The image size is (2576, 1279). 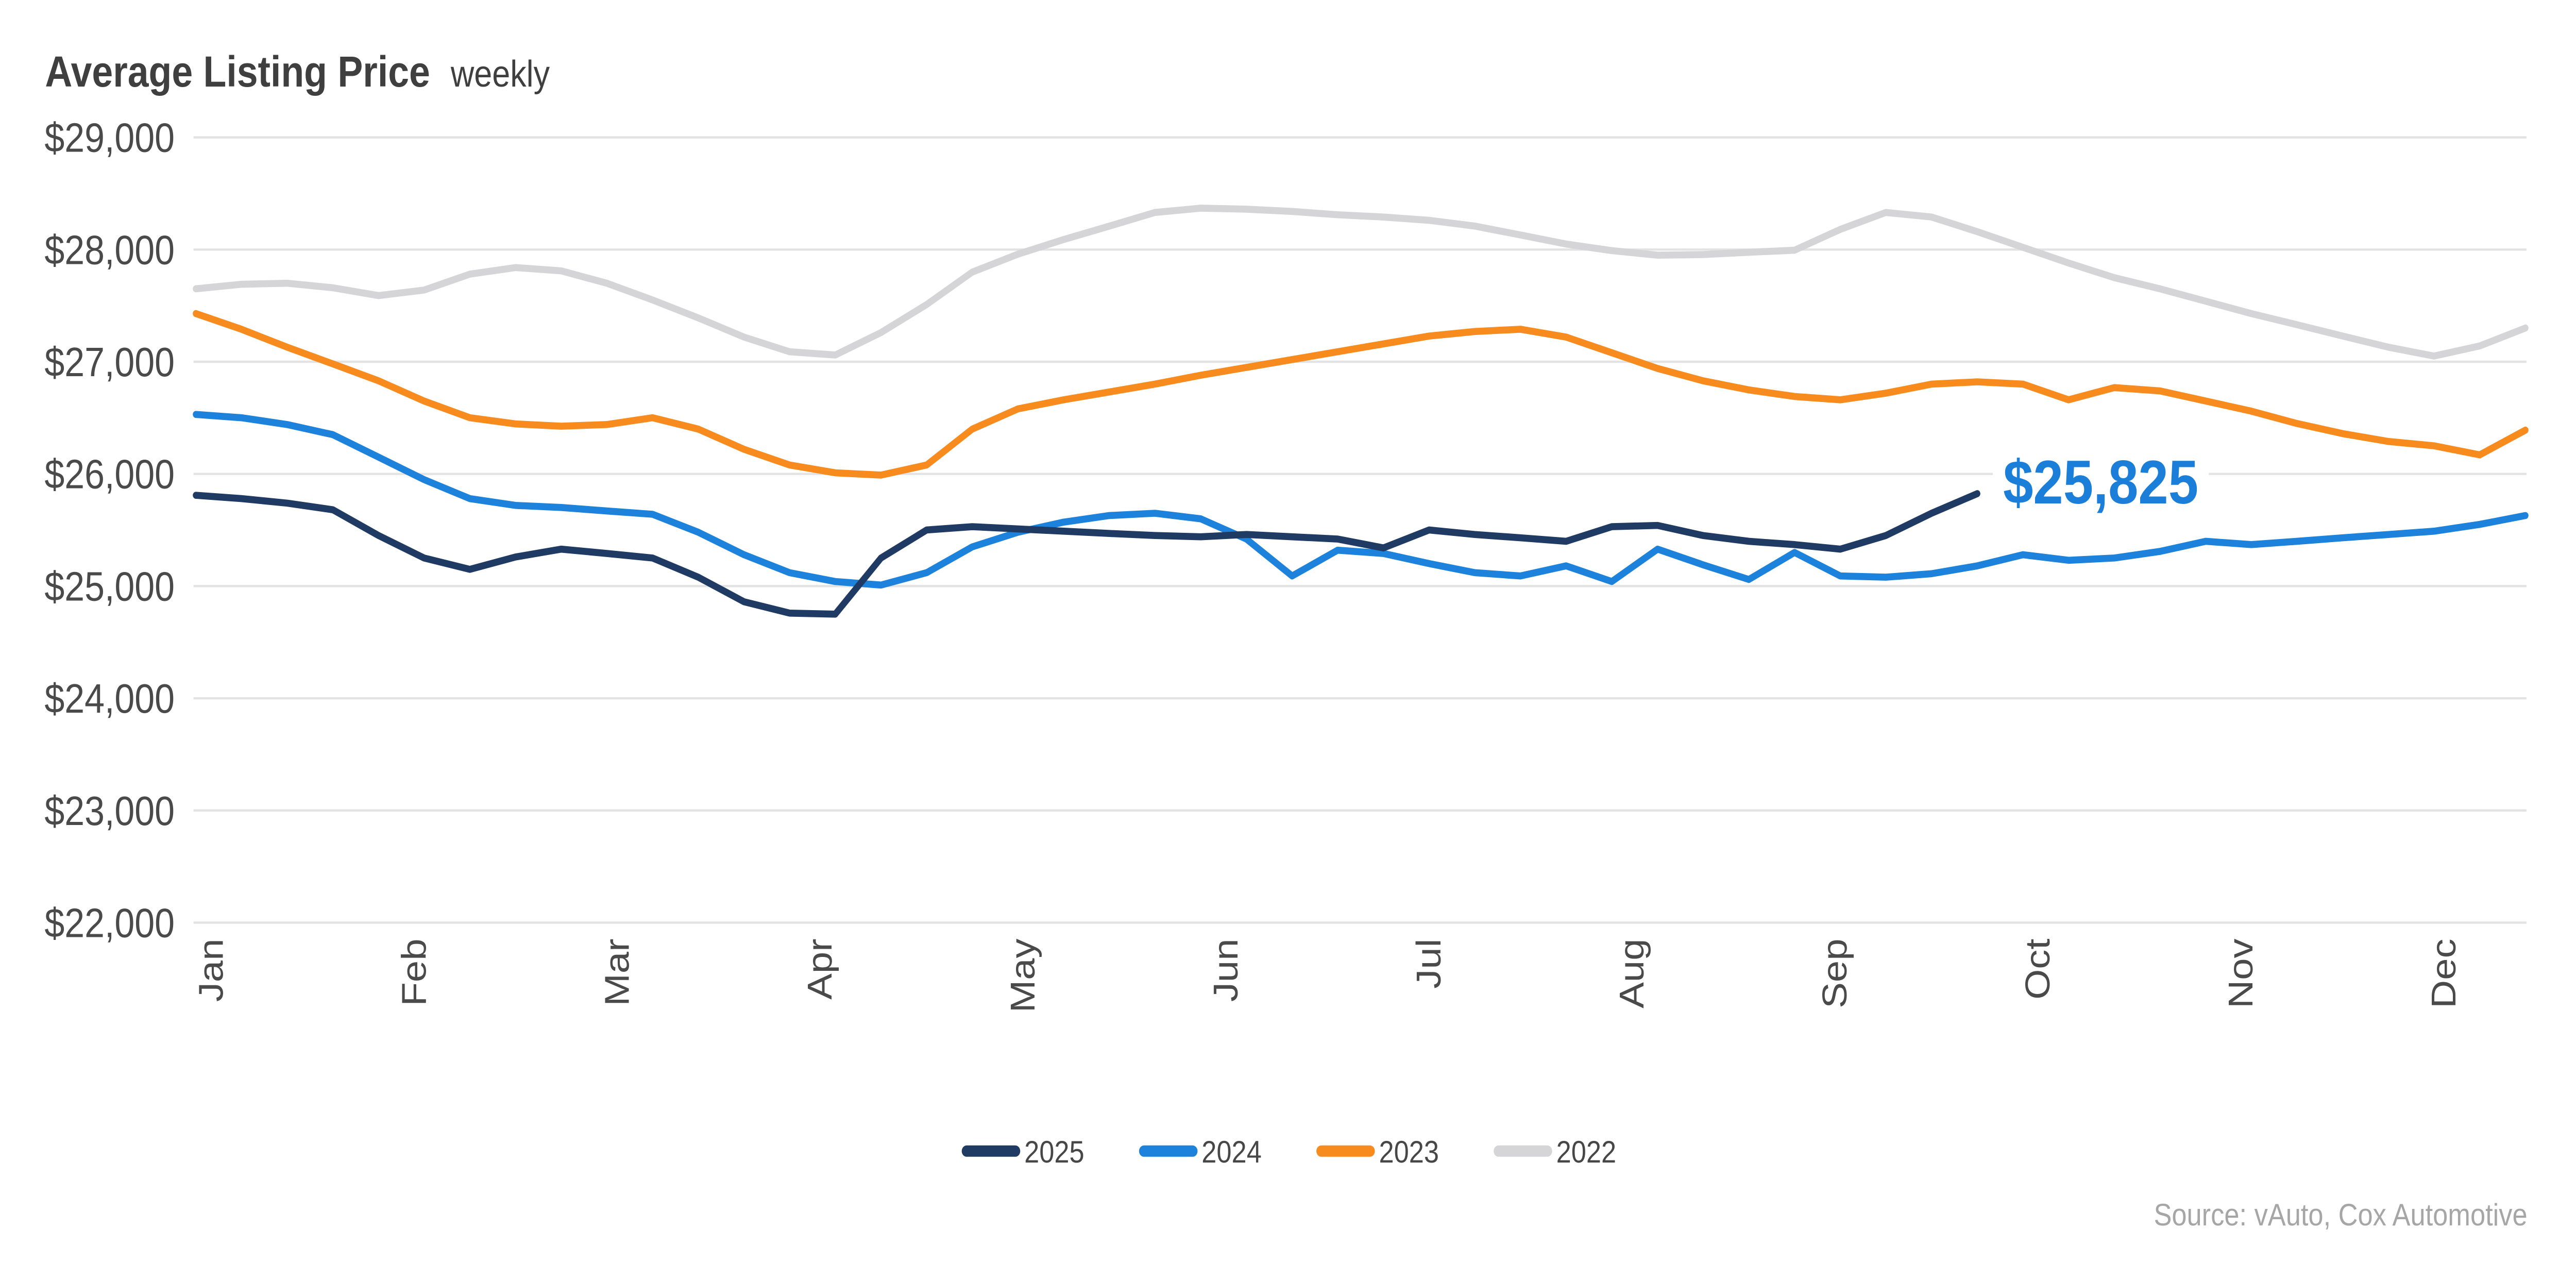 What do you see at coordinates (1835, 973) in the screenshot?
I see `x-tick-label-sep: Sep` at bounding box center [1835, 973].